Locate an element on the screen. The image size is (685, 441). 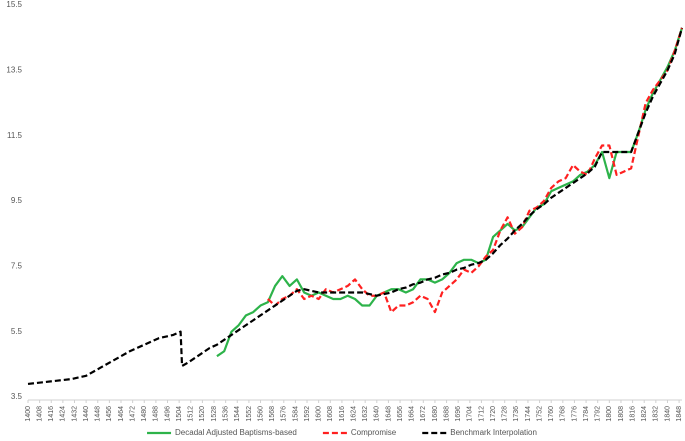
x-tick-label: 1624 is located at coordinates (353, 414).